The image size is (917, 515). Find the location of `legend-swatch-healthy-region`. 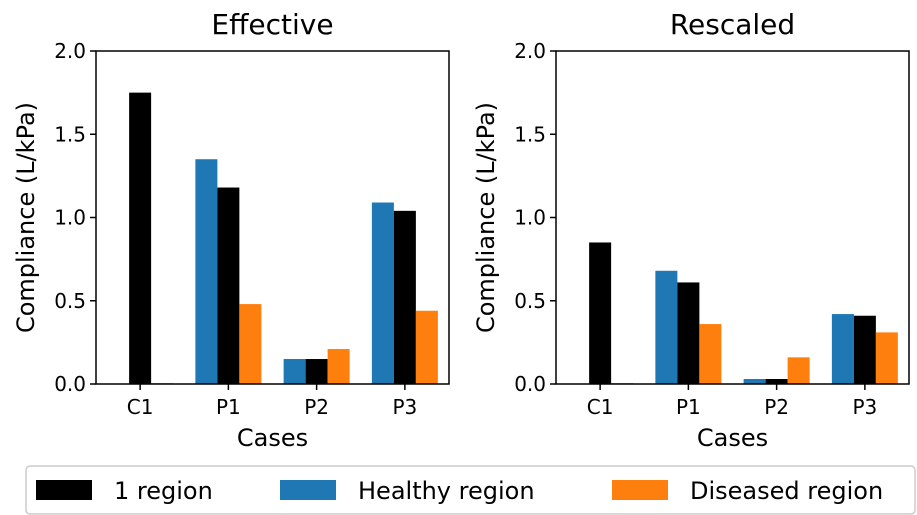

legend-swatch-healthy-region is located at coordinates (308, 490).